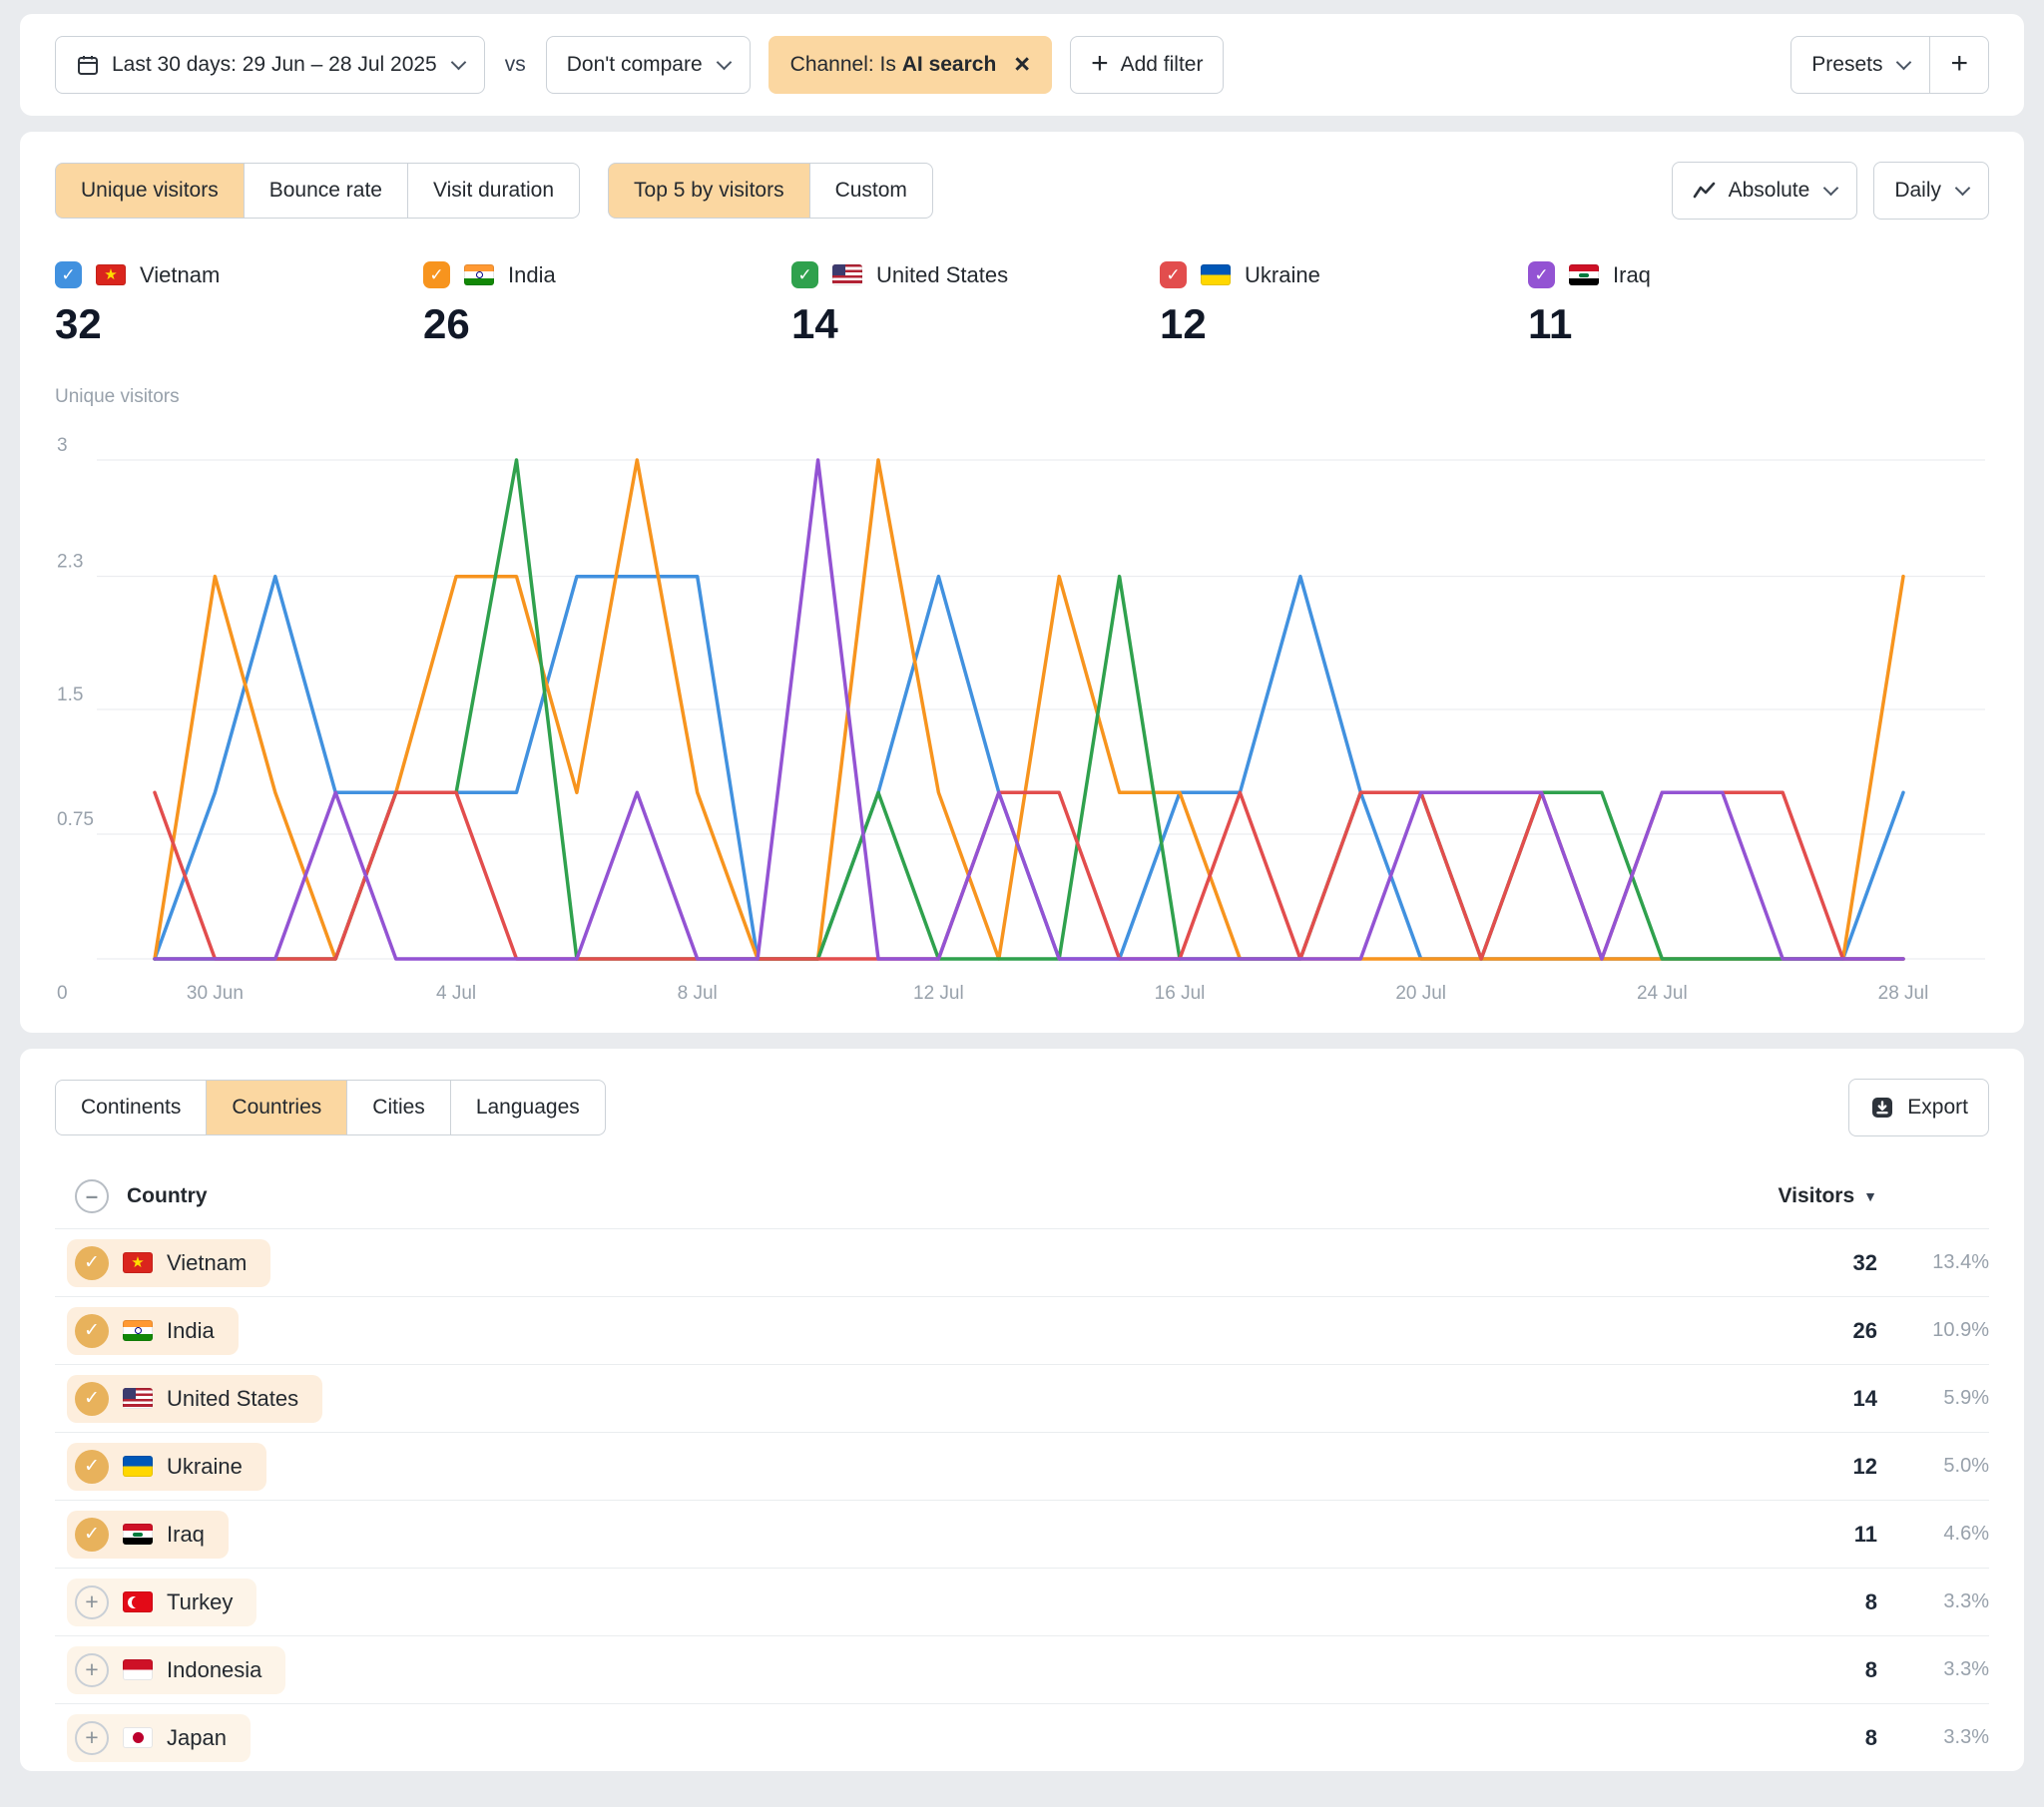  I want to click on date-range-label: Last 30 days: 29 Jun – 28 Jul 2025, so click(274, 64).